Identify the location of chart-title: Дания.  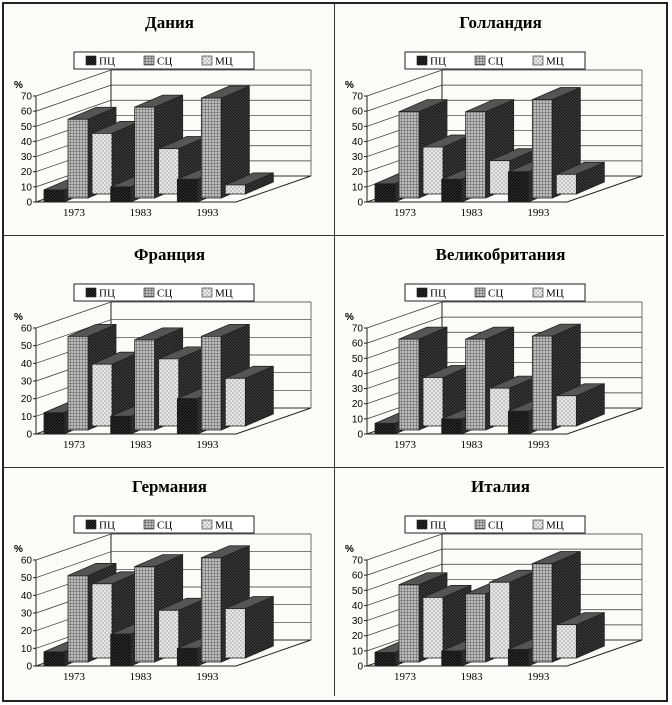
(169, 22).